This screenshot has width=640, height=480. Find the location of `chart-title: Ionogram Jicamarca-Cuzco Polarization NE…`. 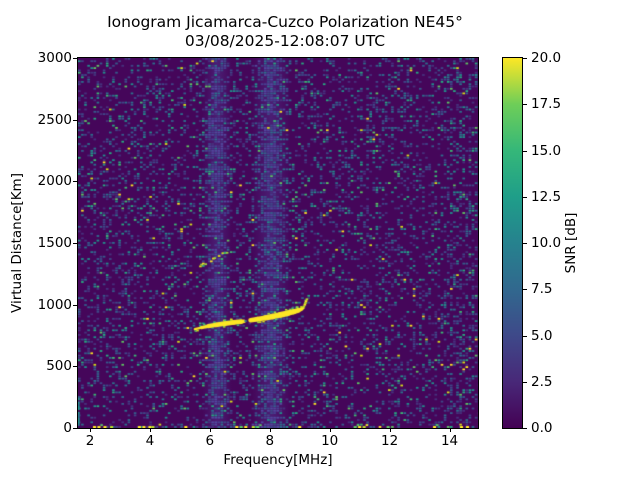

chart-title: Ionogram Jicamarca-Cuzco Polarization NE… is located at coordinates (285, 22).